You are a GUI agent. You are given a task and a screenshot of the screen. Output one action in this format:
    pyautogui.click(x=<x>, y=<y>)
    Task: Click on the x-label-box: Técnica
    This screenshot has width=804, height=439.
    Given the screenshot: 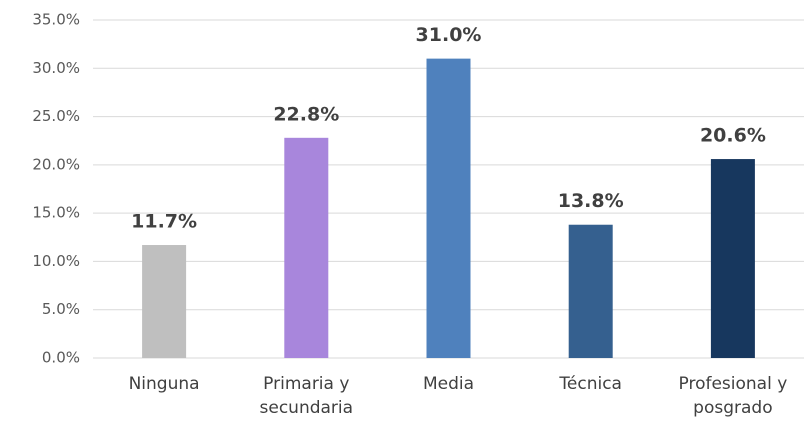 What is the action you would take?
    pyautogui.click(x=590, y=384)
    